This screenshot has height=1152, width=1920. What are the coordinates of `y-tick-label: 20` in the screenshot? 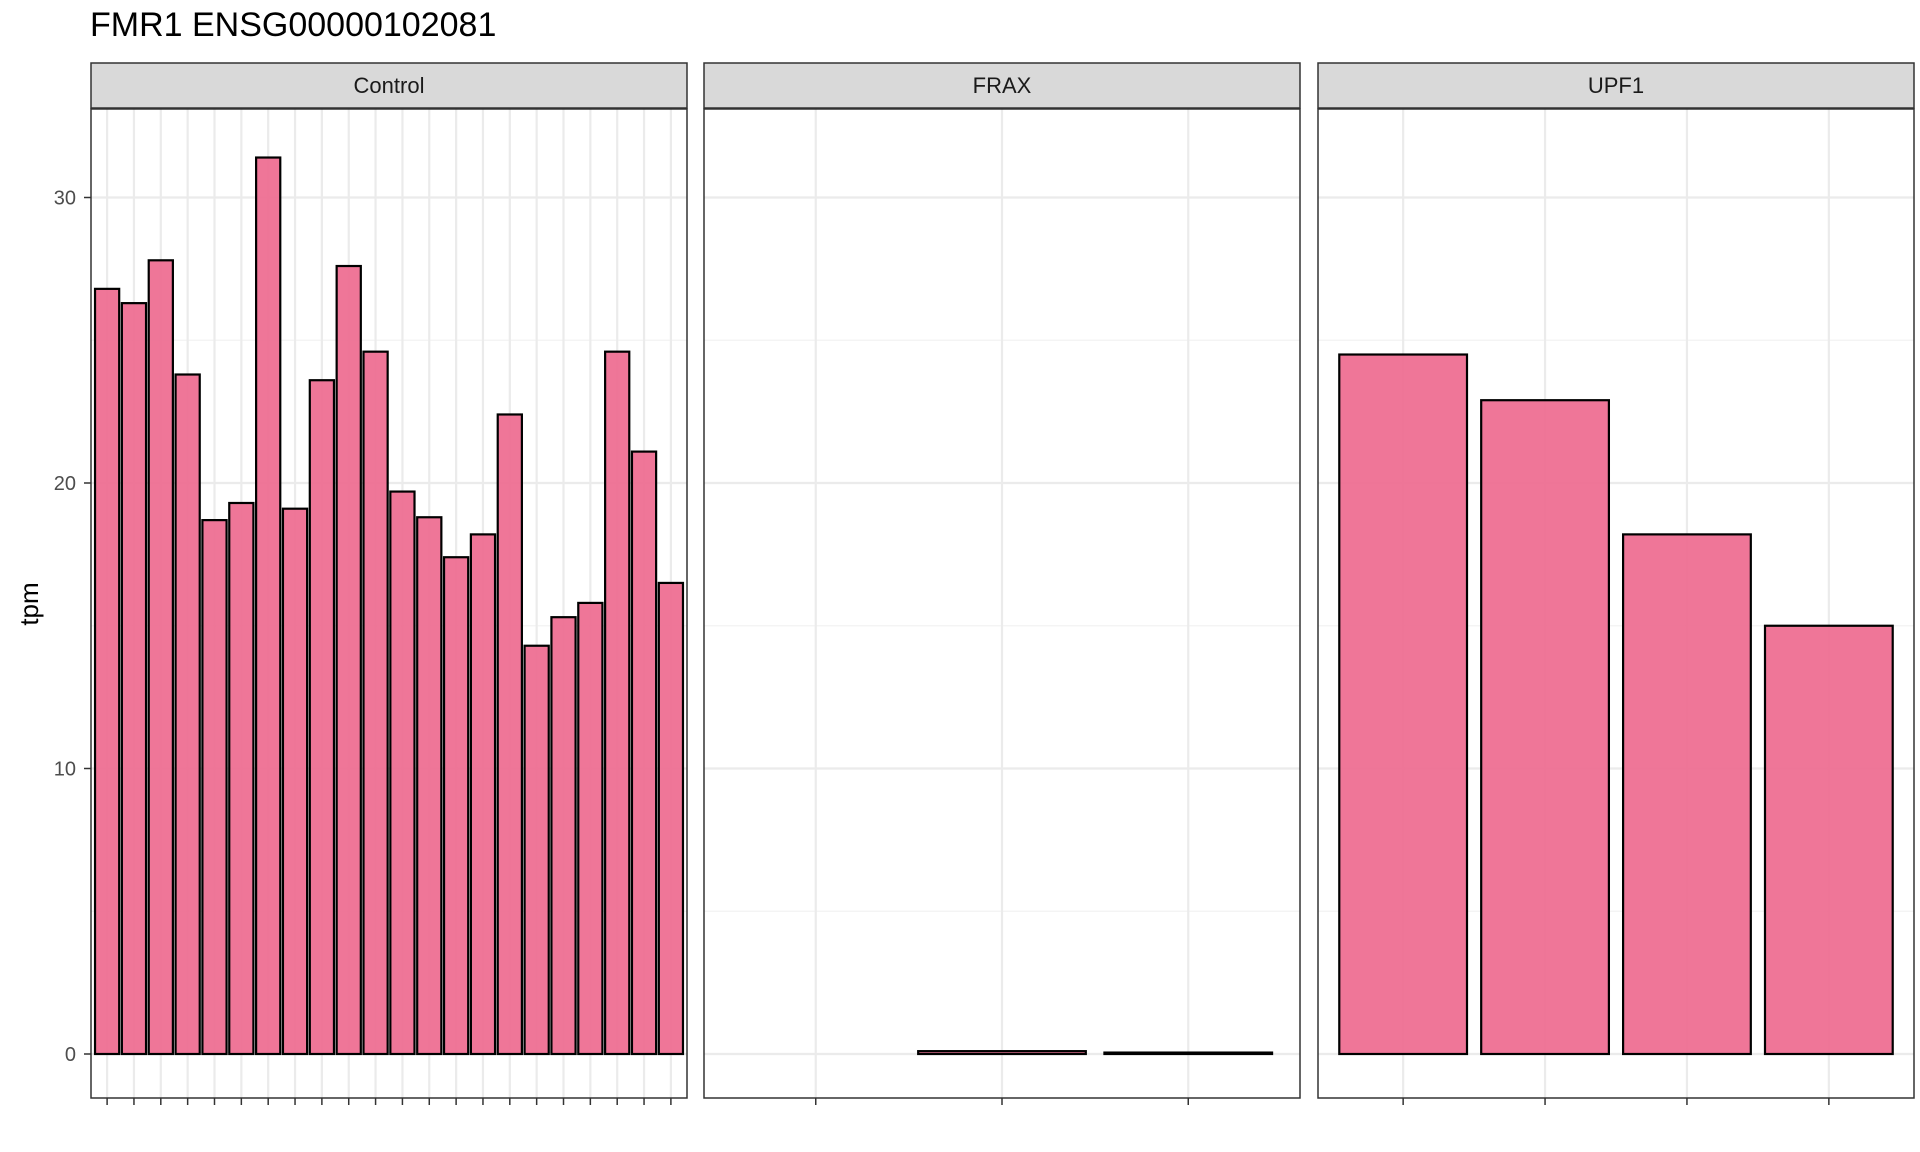 It's located at (65, 484).